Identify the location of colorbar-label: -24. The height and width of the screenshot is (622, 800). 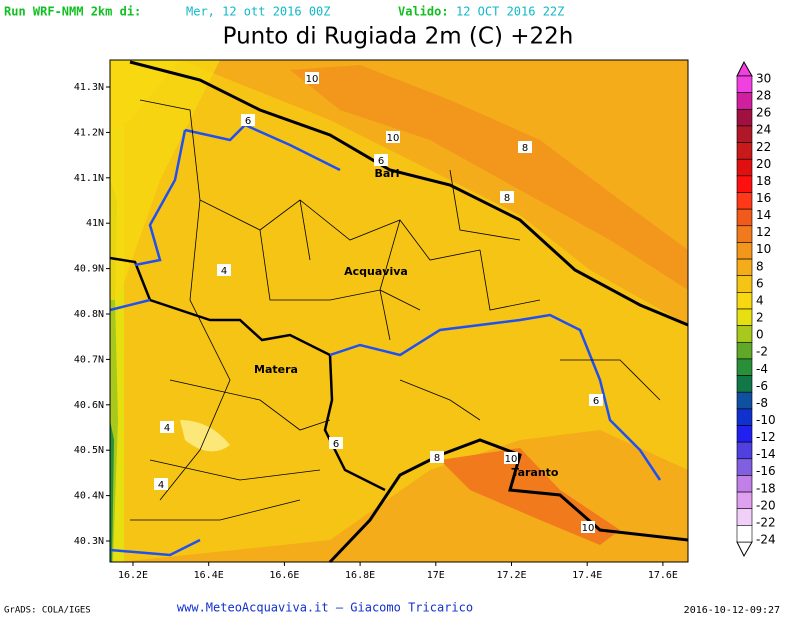
(766, 540).